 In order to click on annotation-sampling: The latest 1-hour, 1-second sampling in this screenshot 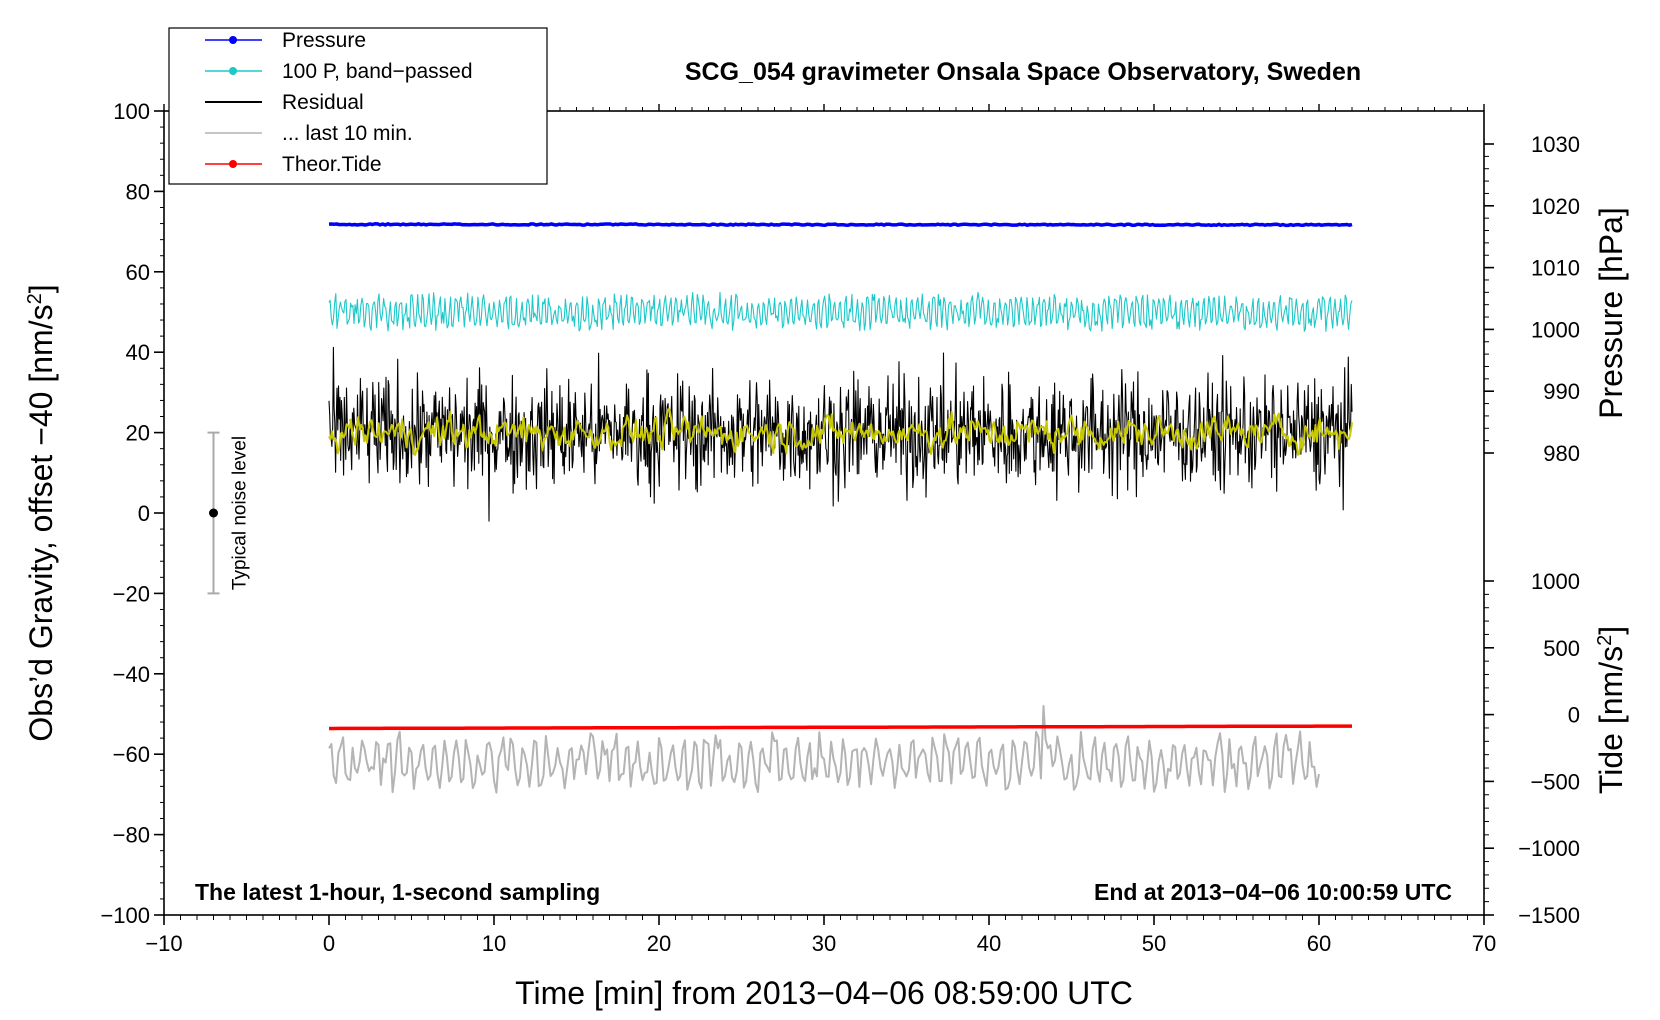, I will do `click(397, 892)`.